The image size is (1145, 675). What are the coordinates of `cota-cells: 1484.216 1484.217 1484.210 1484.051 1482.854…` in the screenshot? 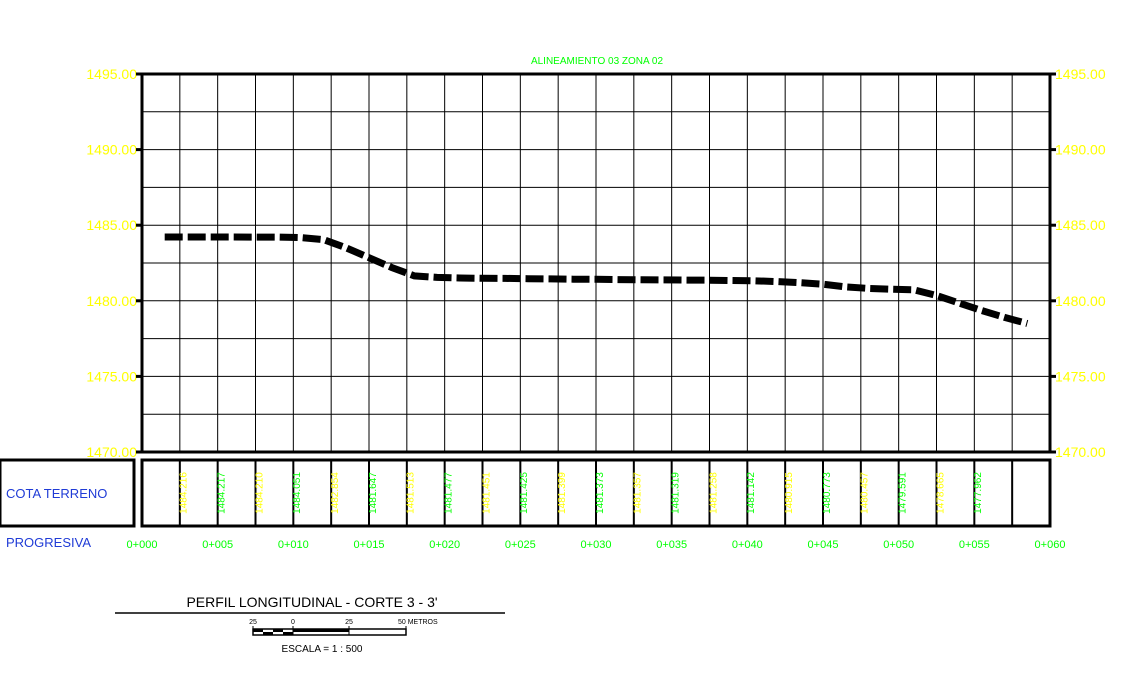 It's located at (596, 493).